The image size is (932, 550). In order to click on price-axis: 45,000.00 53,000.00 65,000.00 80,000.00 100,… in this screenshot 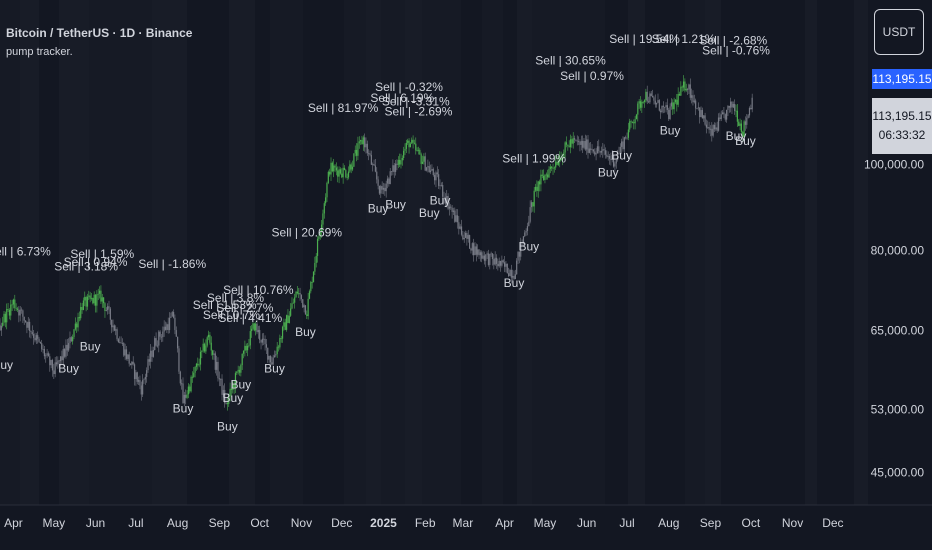, I will do `click(898, 275)`.